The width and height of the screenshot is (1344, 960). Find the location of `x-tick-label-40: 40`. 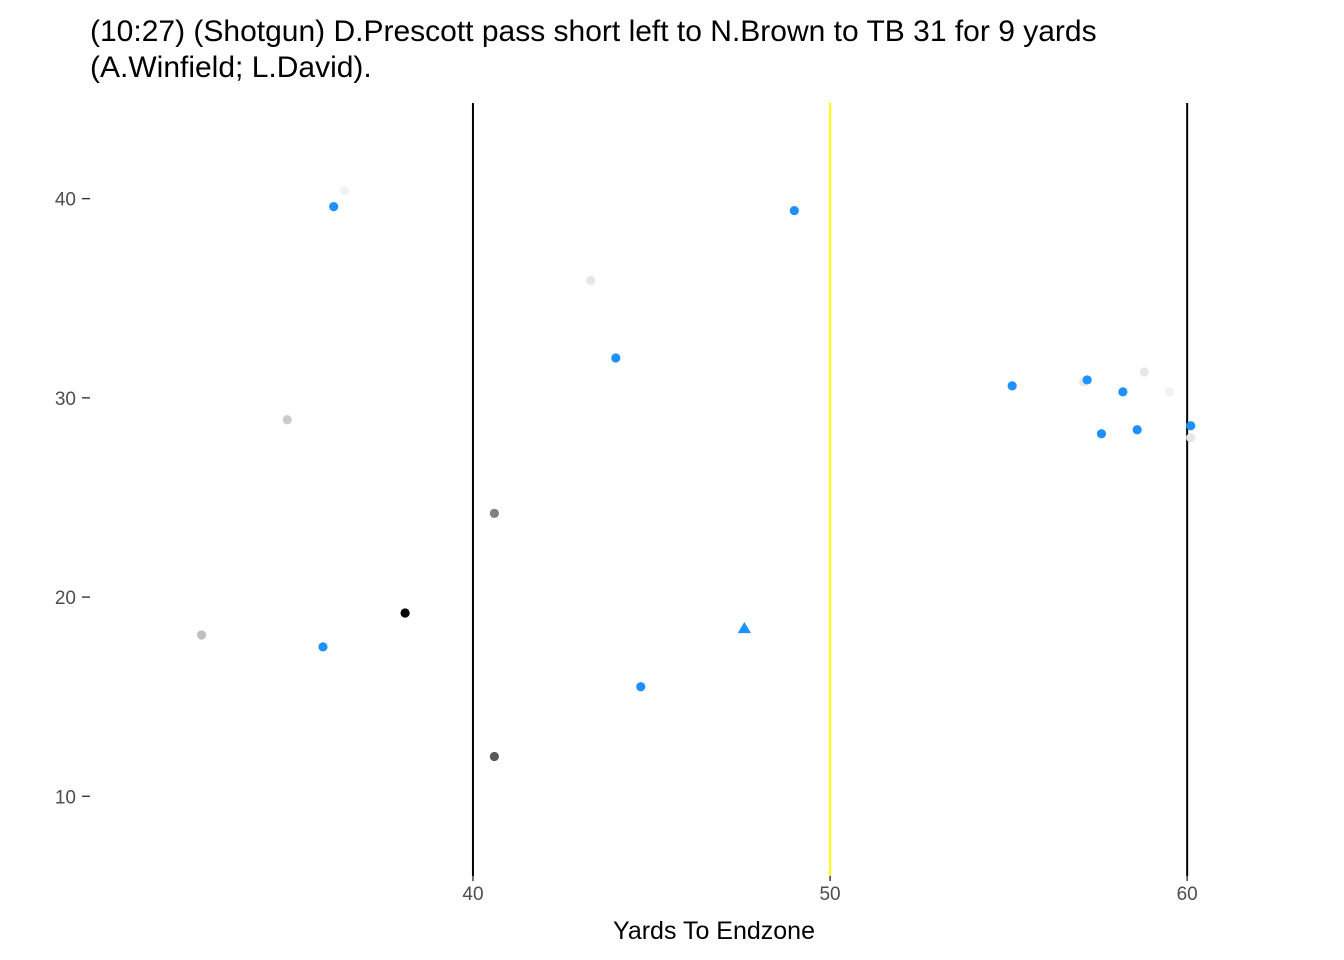

x-tick-label-40: 40 is located at coordinates (472, 894).